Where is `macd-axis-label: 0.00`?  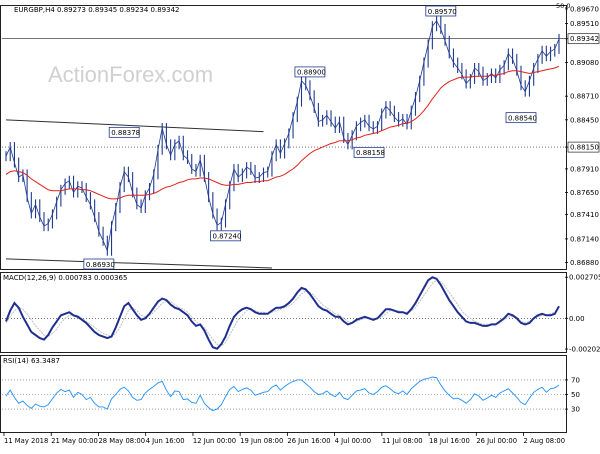
macd-axis-label: 0.00 is located at coordinates (577, 319).